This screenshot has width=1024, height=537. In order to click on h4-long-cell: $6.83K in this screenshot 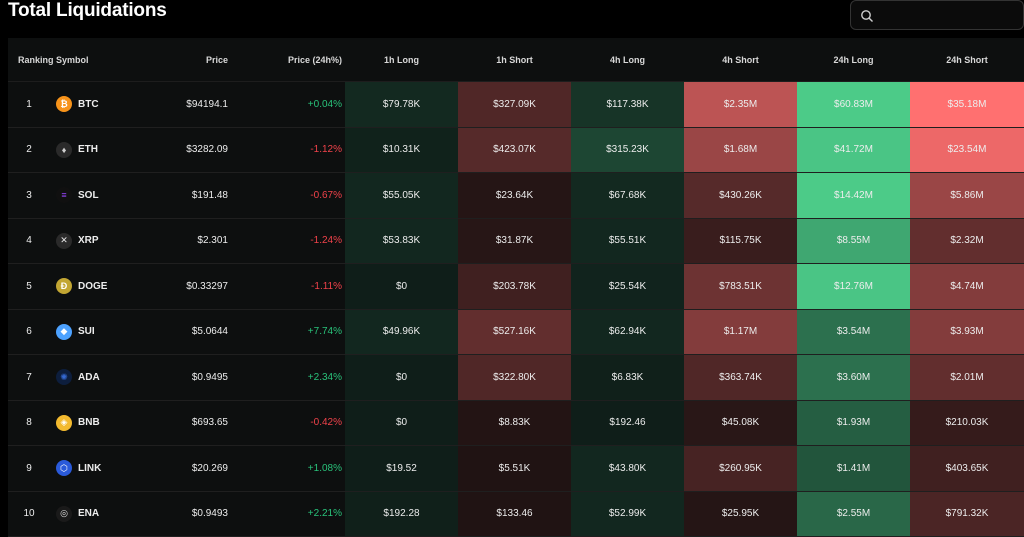, I will do `click(627, 377)`.